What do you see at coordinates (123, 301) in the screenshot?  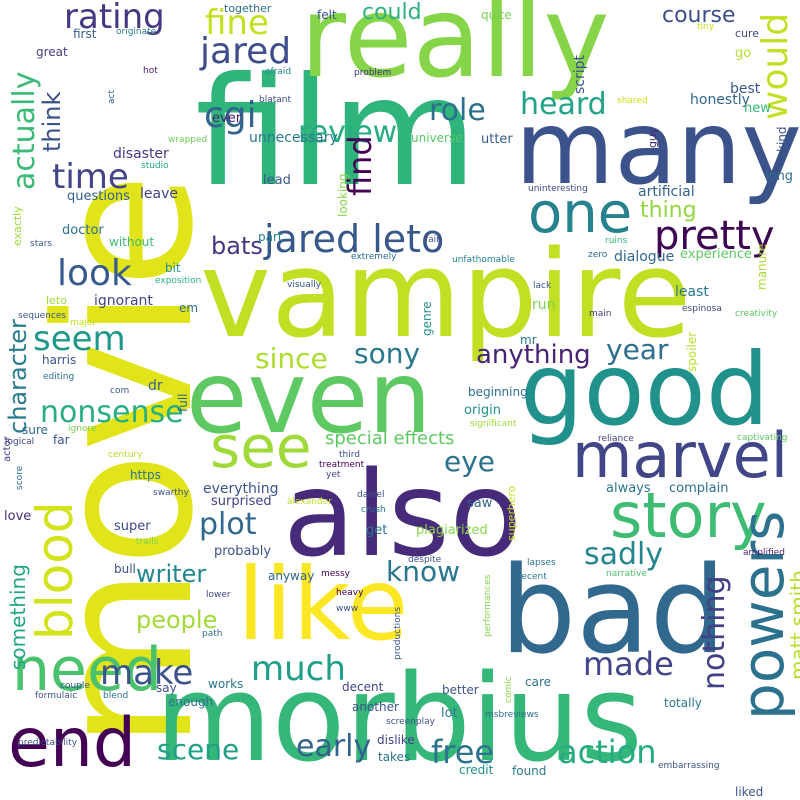 I see `word-ignorant: ignorant` at bounding box center [123, 301].